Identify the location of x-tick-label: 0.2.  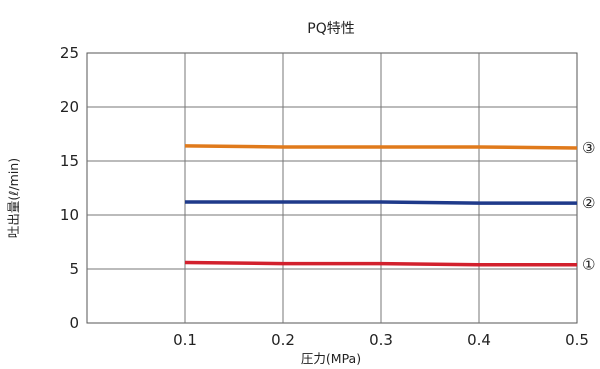
(283, 340).